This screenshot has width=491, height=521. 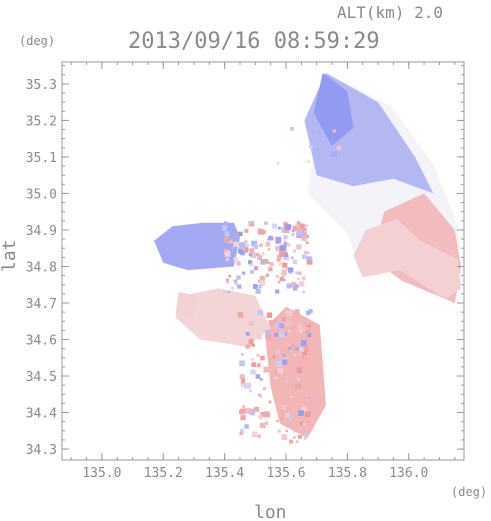 What do you see at coordinates (41, 85) in the screenshot?
I see `y-tick-label: 35.3` at bounding box center [41, 85].